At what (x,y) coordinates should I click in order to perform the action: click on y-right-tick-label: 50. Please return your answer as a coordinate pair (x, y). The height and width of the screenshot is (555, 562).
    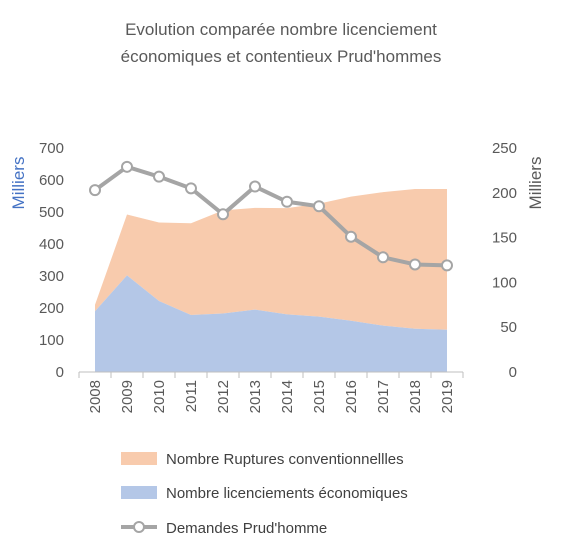
    Looking at the image, I should click on (508, 327).